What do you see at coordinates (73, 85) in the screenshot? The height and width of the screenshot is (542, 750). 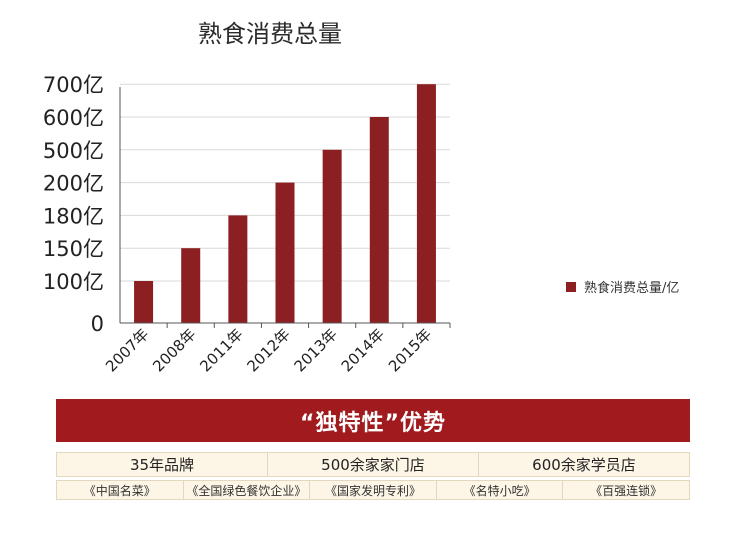 I see `y-tick-label: 700亿` at bounding box center [73, 85].